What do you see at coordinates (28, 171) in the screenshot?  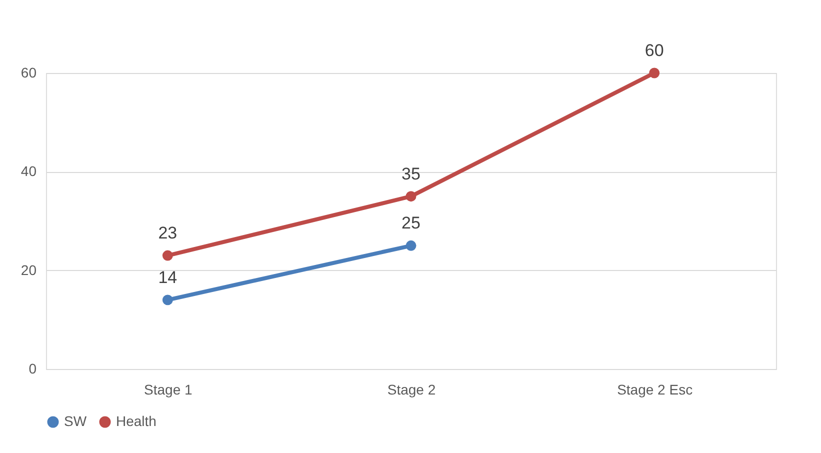 I see `y-tick-label: 40` at bounding box center [28, 171].